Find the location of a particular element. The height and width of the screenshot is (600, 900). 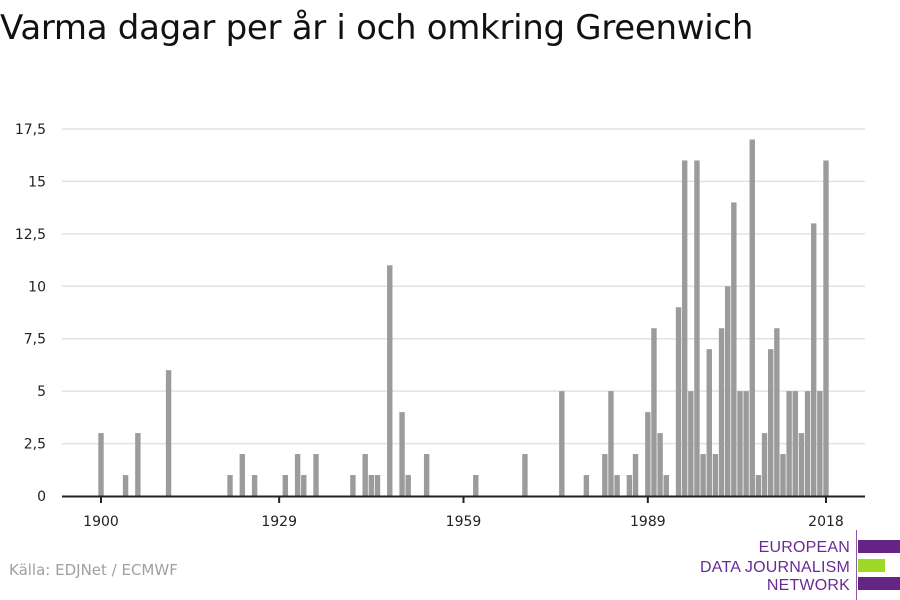

bar-1906 is located at coordinates (138, 464).